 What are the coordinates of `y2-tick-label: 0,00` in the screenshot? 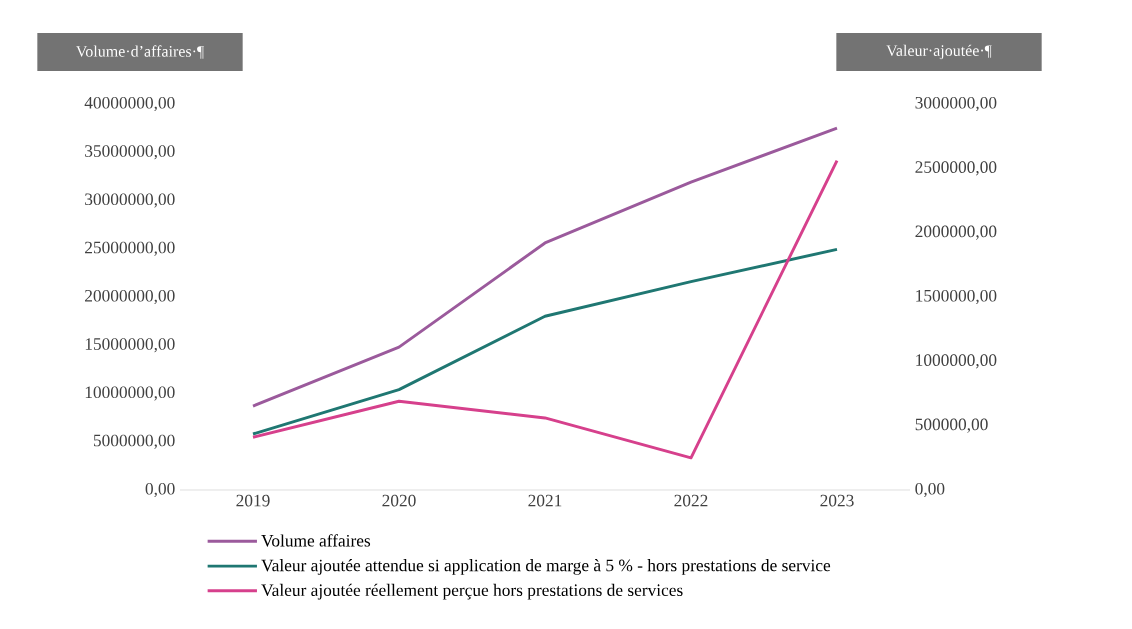 It's located at (930, 490).